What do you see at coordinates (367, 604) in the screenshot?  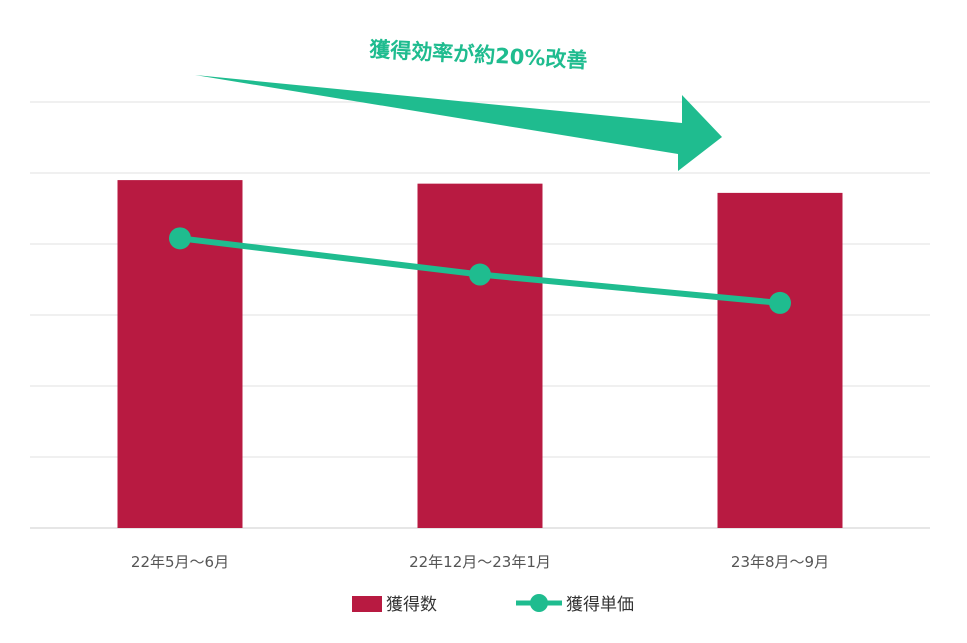 I see `legend-bar-swatch` at bounding box center [367, 604].